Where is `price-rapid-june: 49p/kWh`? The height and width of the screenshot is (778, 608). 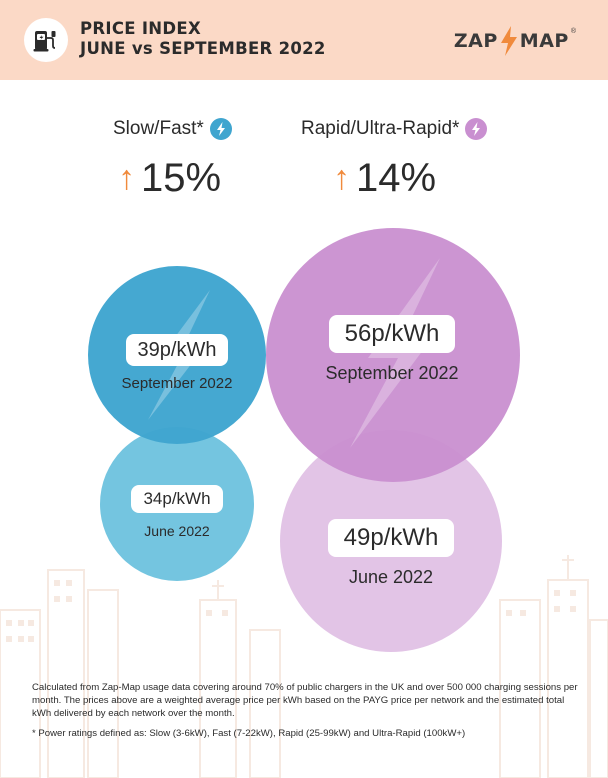 price-rapid-june: 49p/kWh is located at coordinates (391, 538).